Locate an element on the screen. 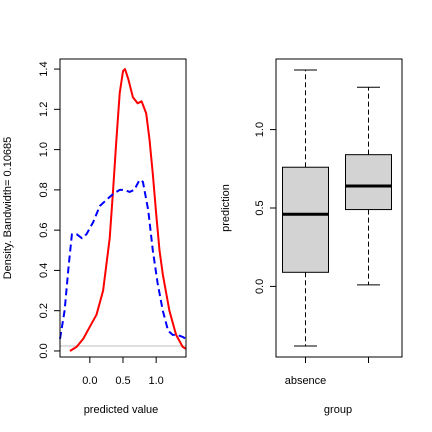  density-y-axis: 0.0 0.2 0.4 0.6 0.8 1.0 1.2 1.4 is located at coordinates (49, 210).